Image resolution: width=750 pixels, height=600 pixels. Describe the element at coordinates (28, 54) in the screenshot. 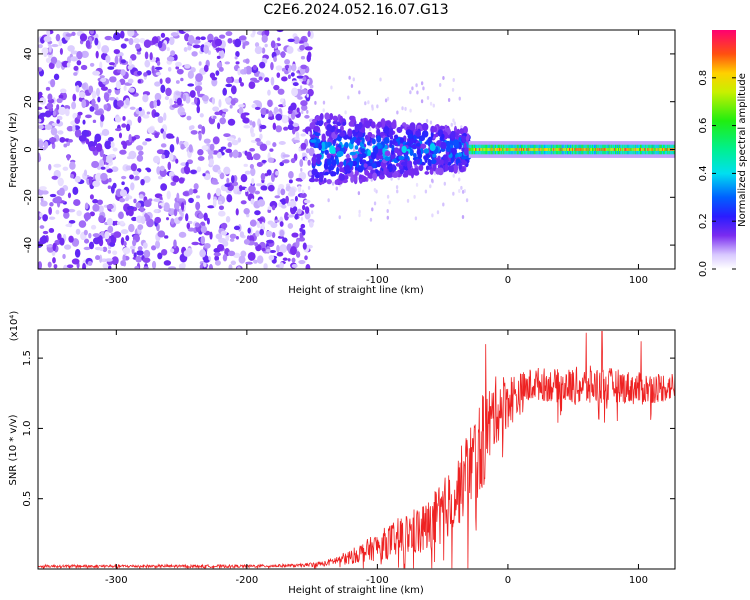

I see `y-tick-label: 40` at that location.